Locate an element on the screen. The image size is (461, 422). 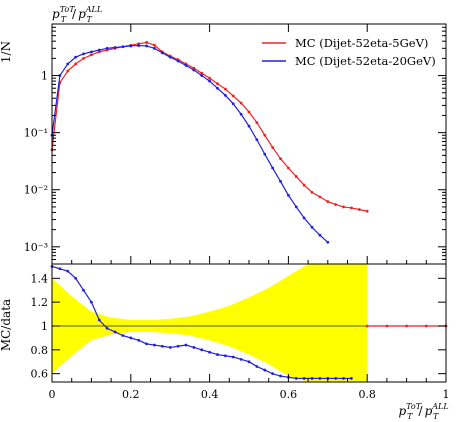
x-tick-label: 0.6 is located at coordinates (289, 394).